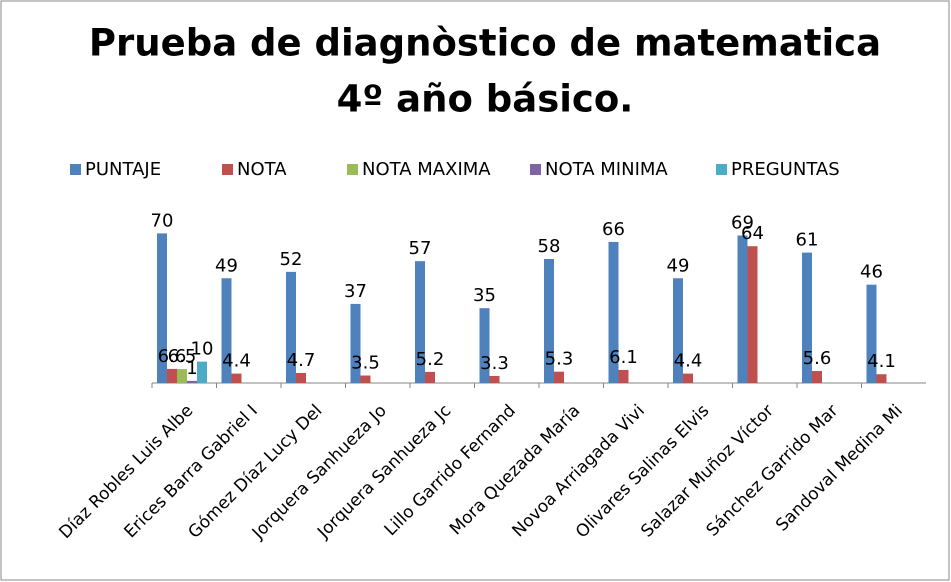 The image size is (951, 582). What do you see at coordinates (817, 358) in the screenshot?
I see `data-label: 5.6` at bounding box center [817, 358].